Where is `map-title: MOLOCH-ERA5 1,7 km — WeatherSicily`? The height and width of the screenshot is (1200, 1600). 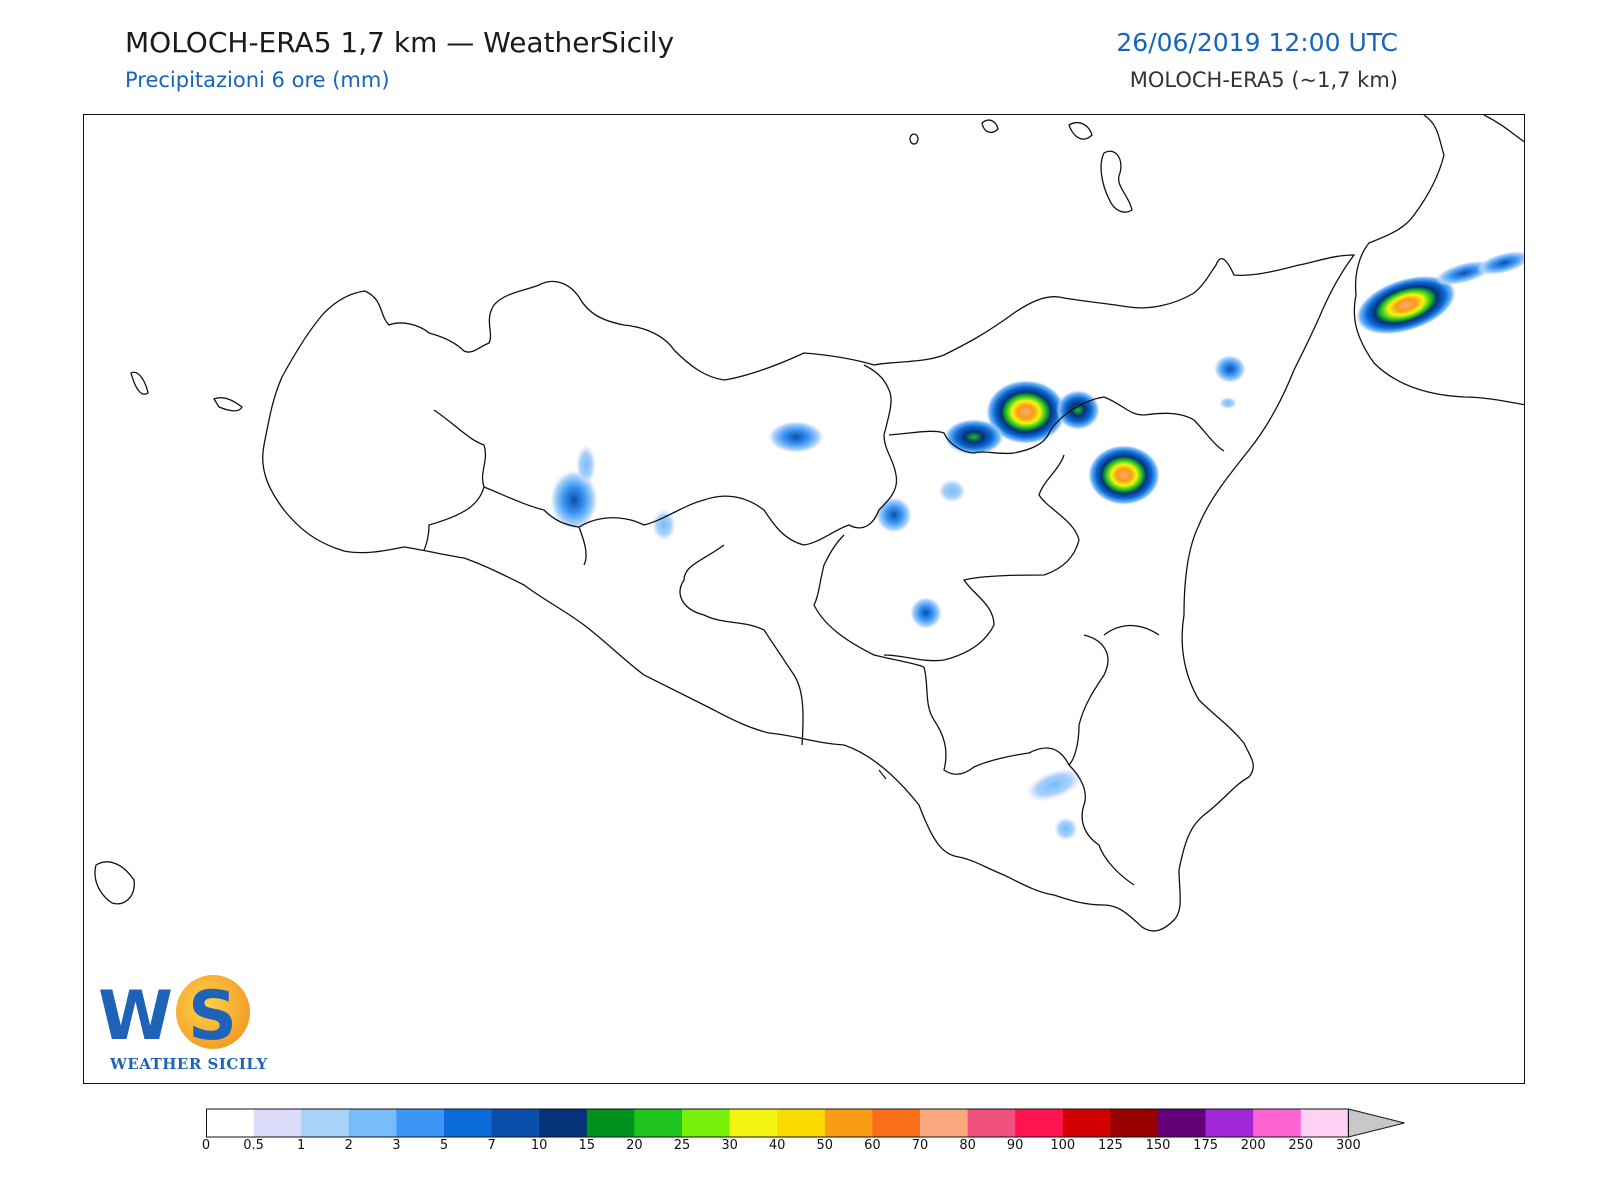
map-title: MOLOCH-ERA5 1,7 km — WeatherSicily is located at coordinates (400, 42).